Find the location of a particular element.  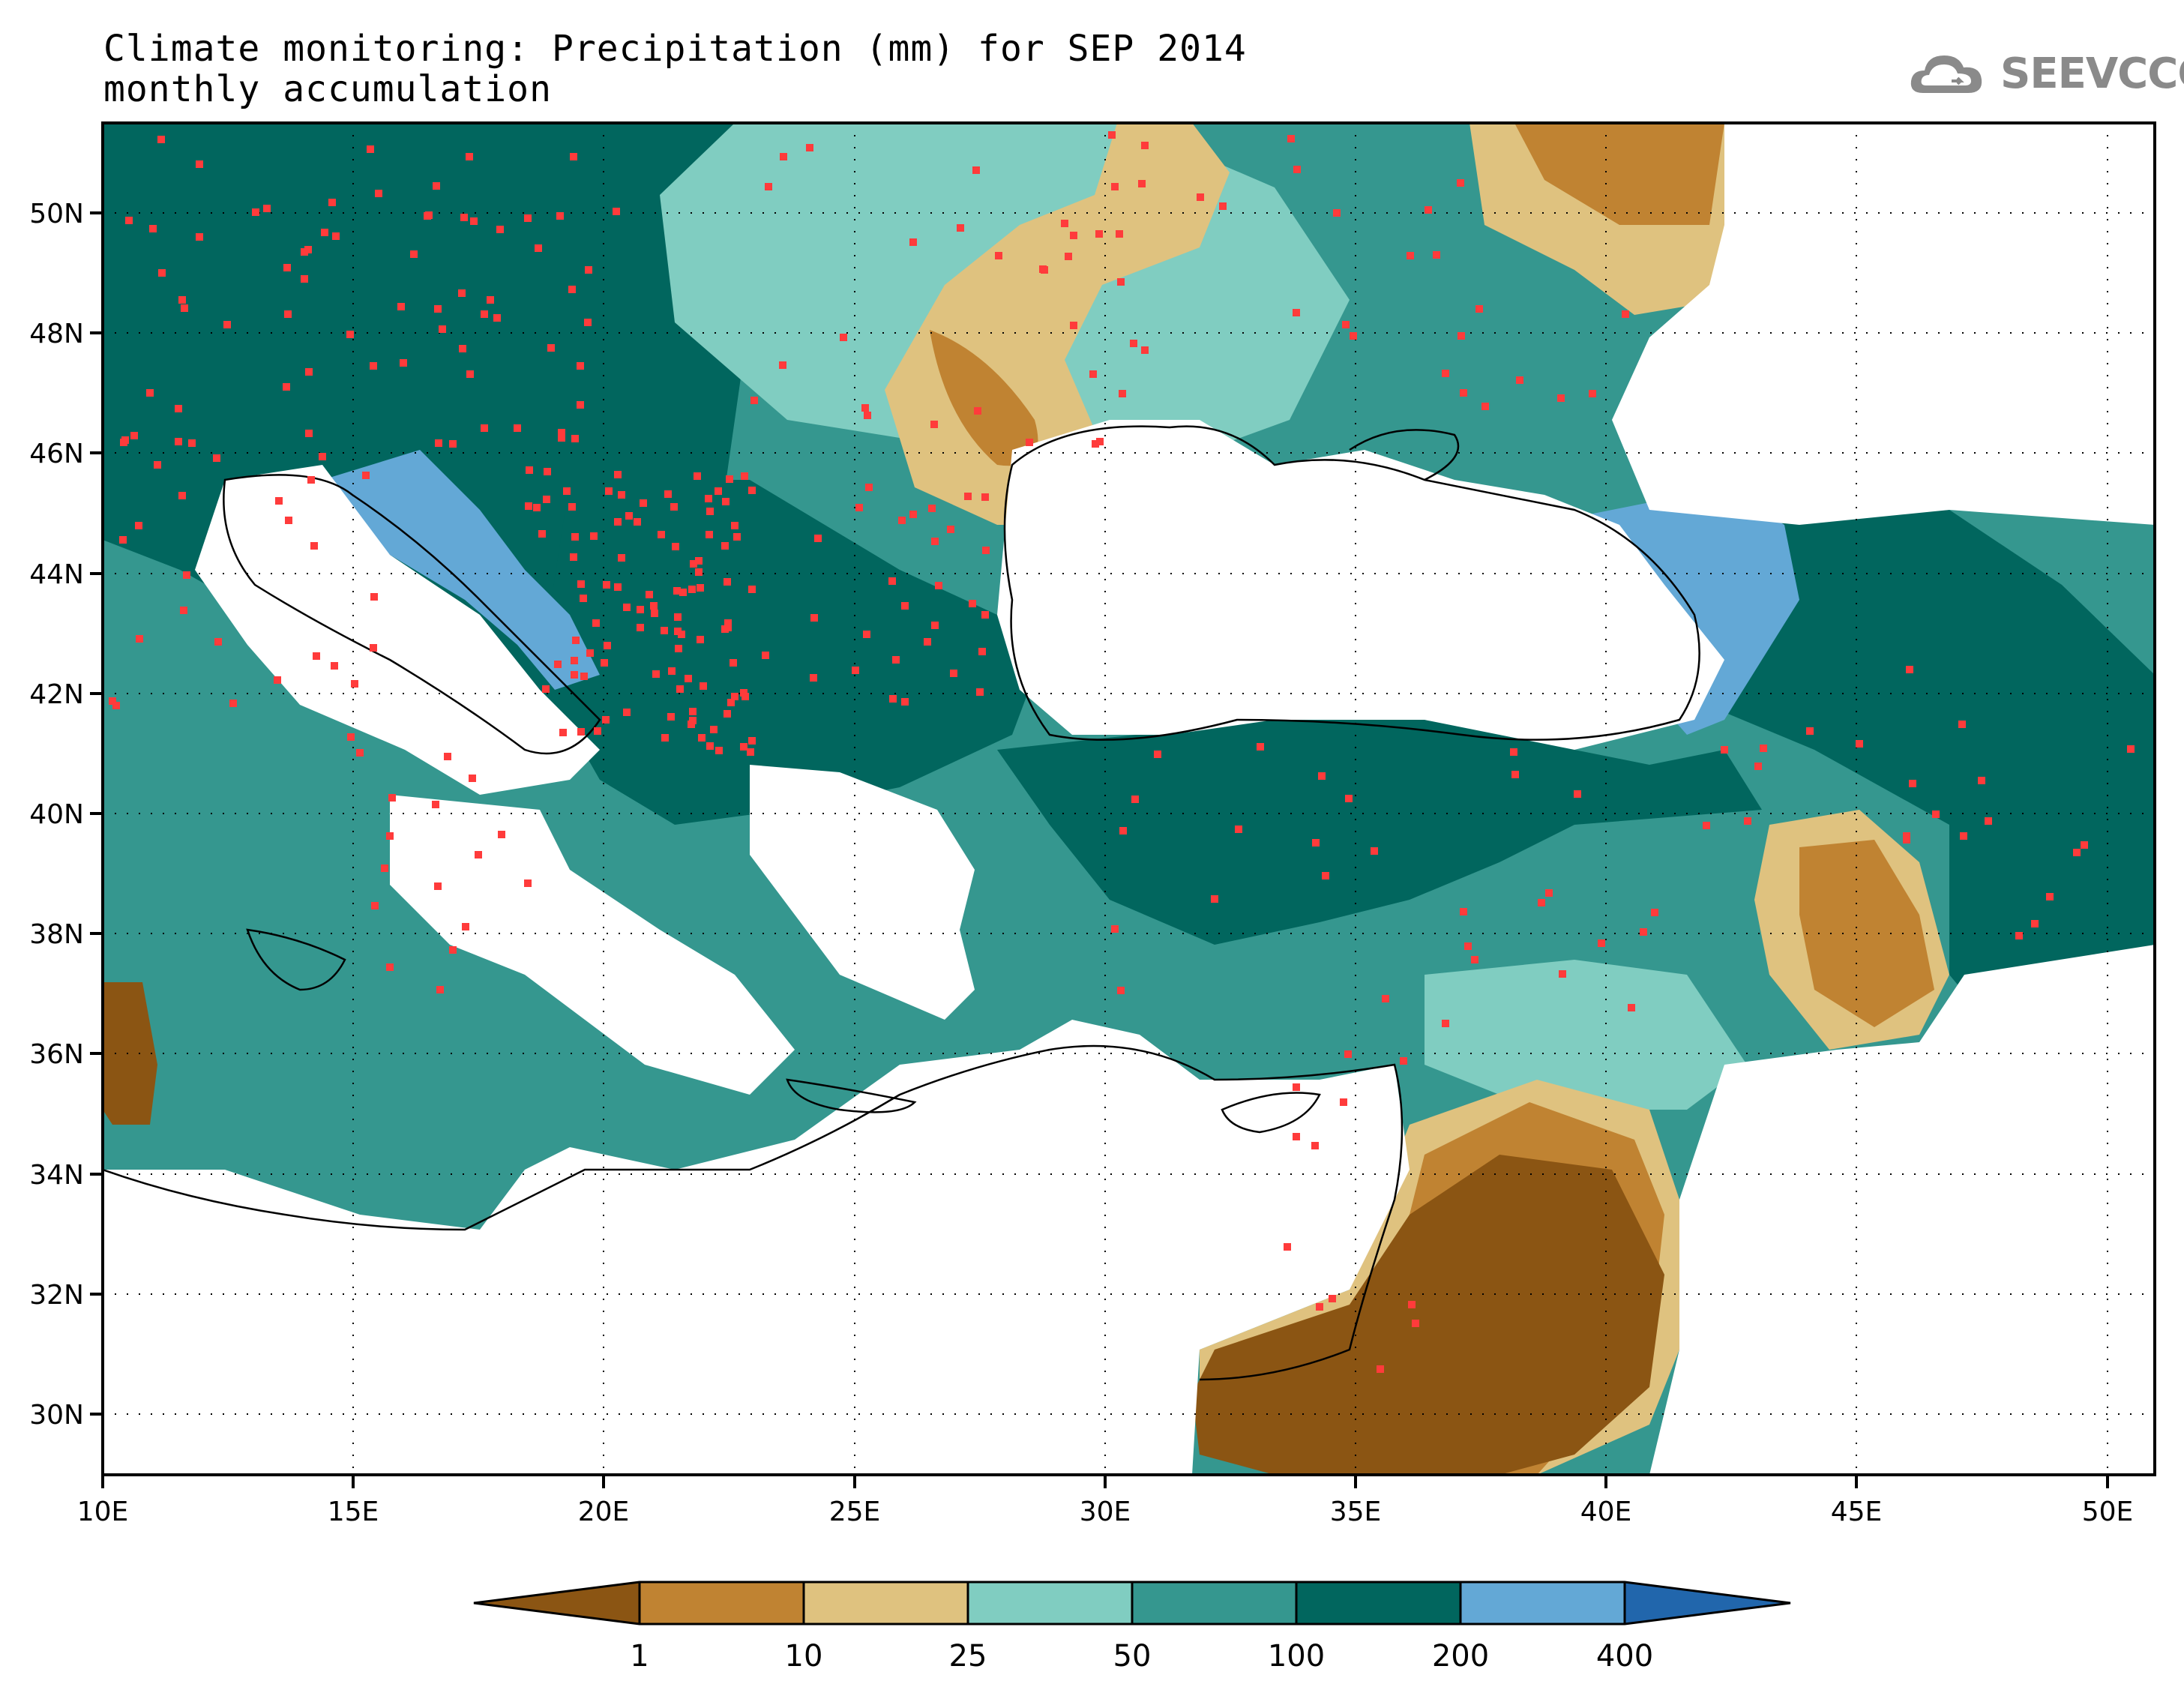

lat-tick-label: 40N is located at coordinates (56, 814).